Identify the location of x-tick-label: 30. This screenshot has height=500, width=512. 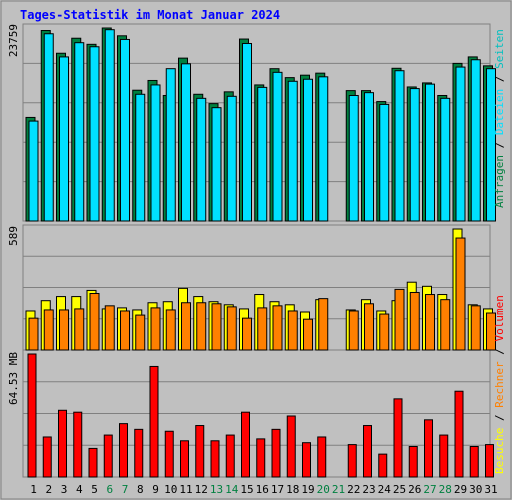
(475, 489).